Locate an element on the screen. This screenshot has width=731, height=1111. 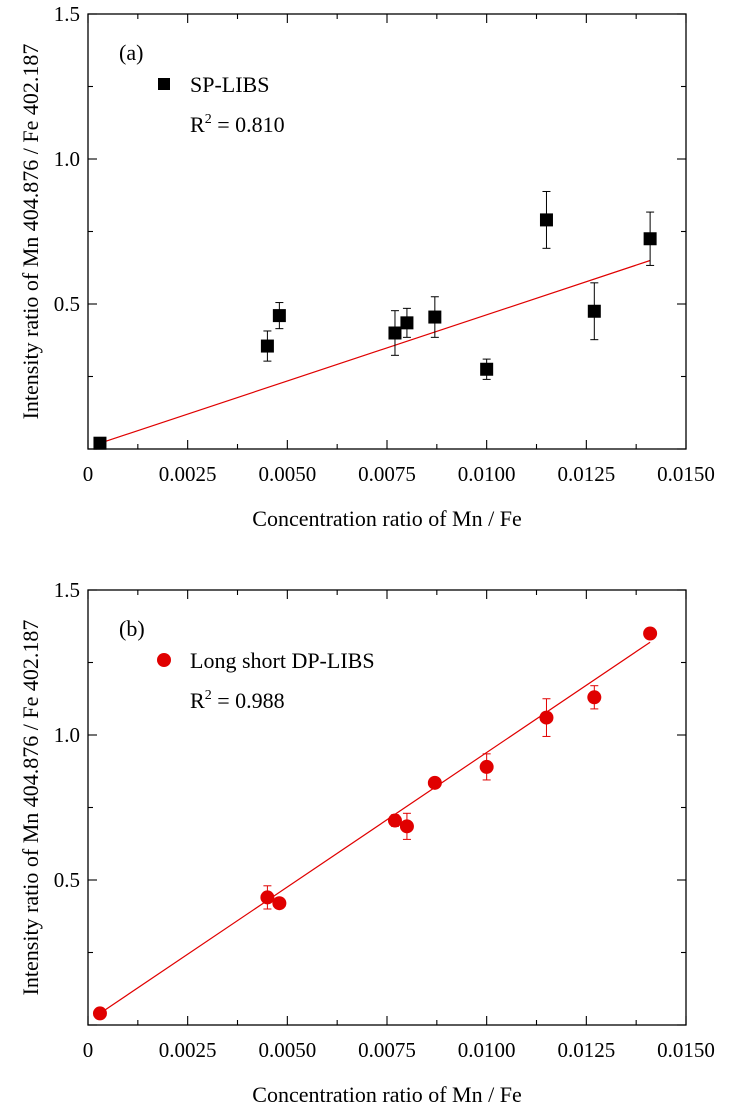
r2-value: = 0.988 is located at coordinates (248, 700).